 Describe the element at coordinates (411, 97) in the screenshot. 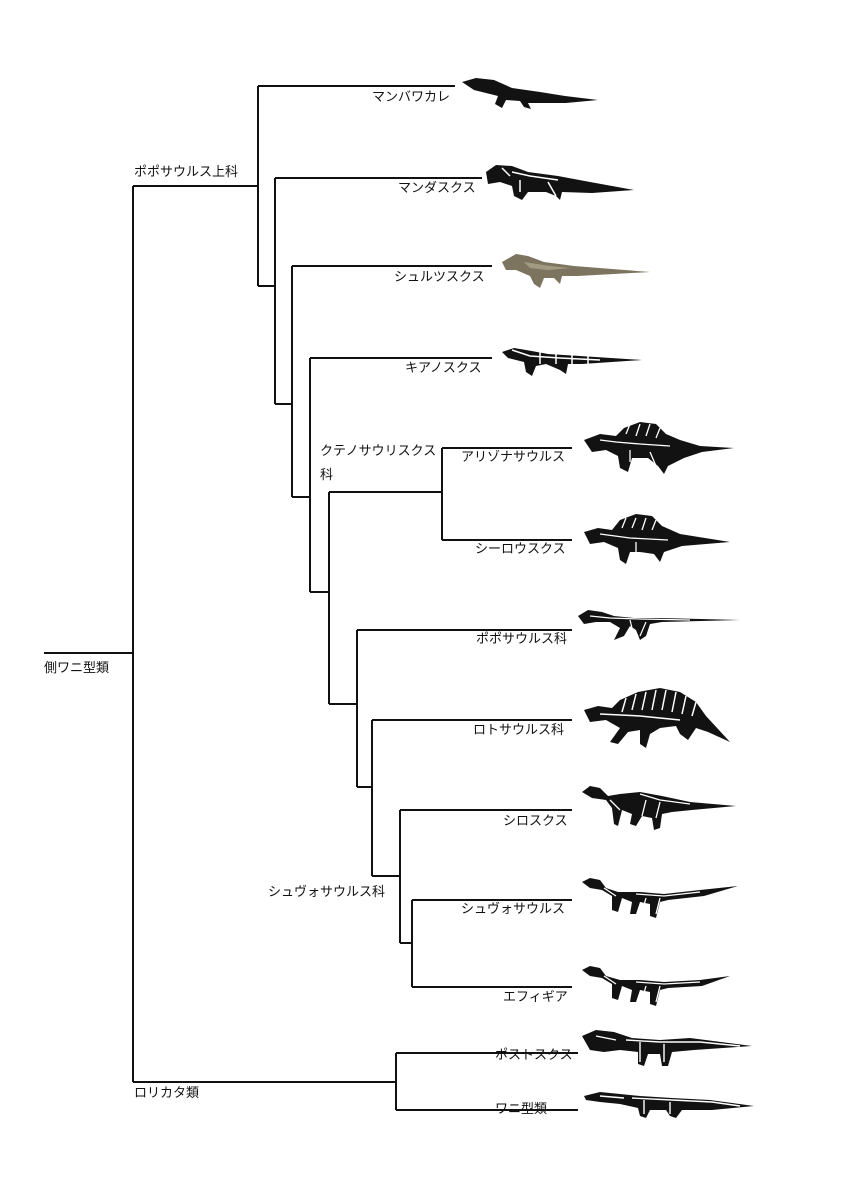

I see `taxon-label-mambawakale: マンバワカレ` at that location.